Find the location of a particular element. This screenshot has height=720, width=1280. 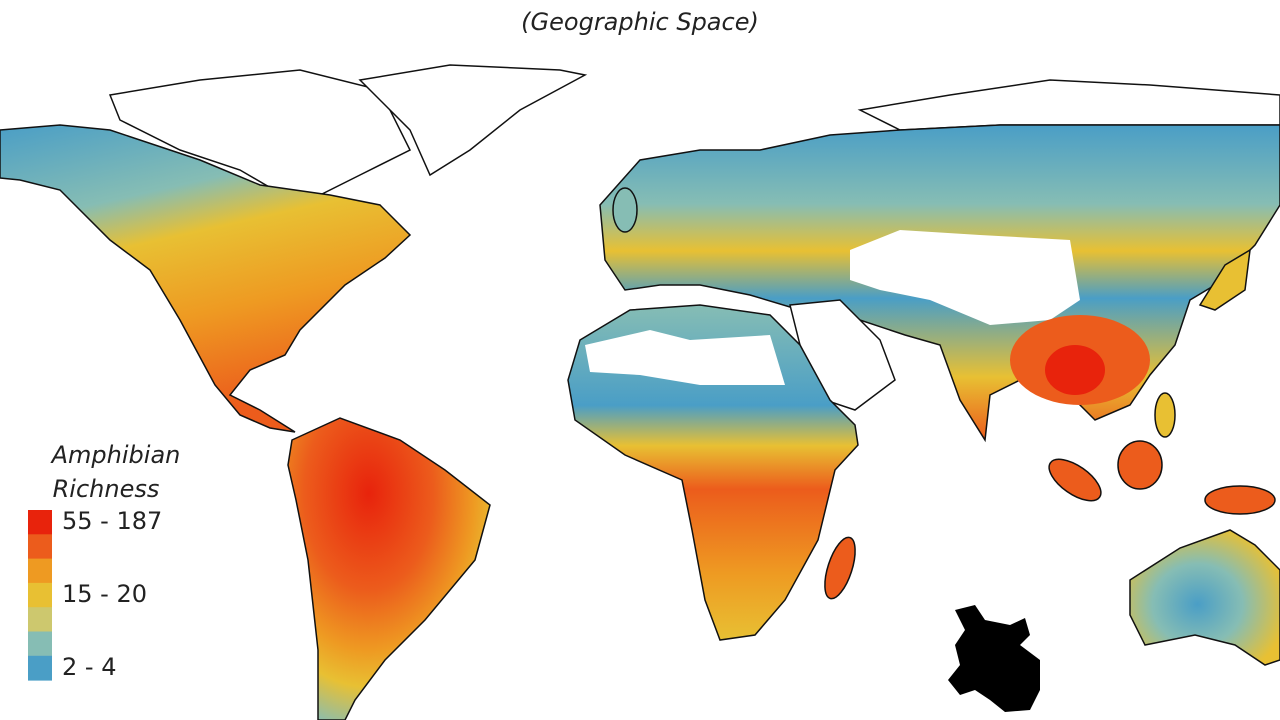

britain is located at coordinates (625, 210).